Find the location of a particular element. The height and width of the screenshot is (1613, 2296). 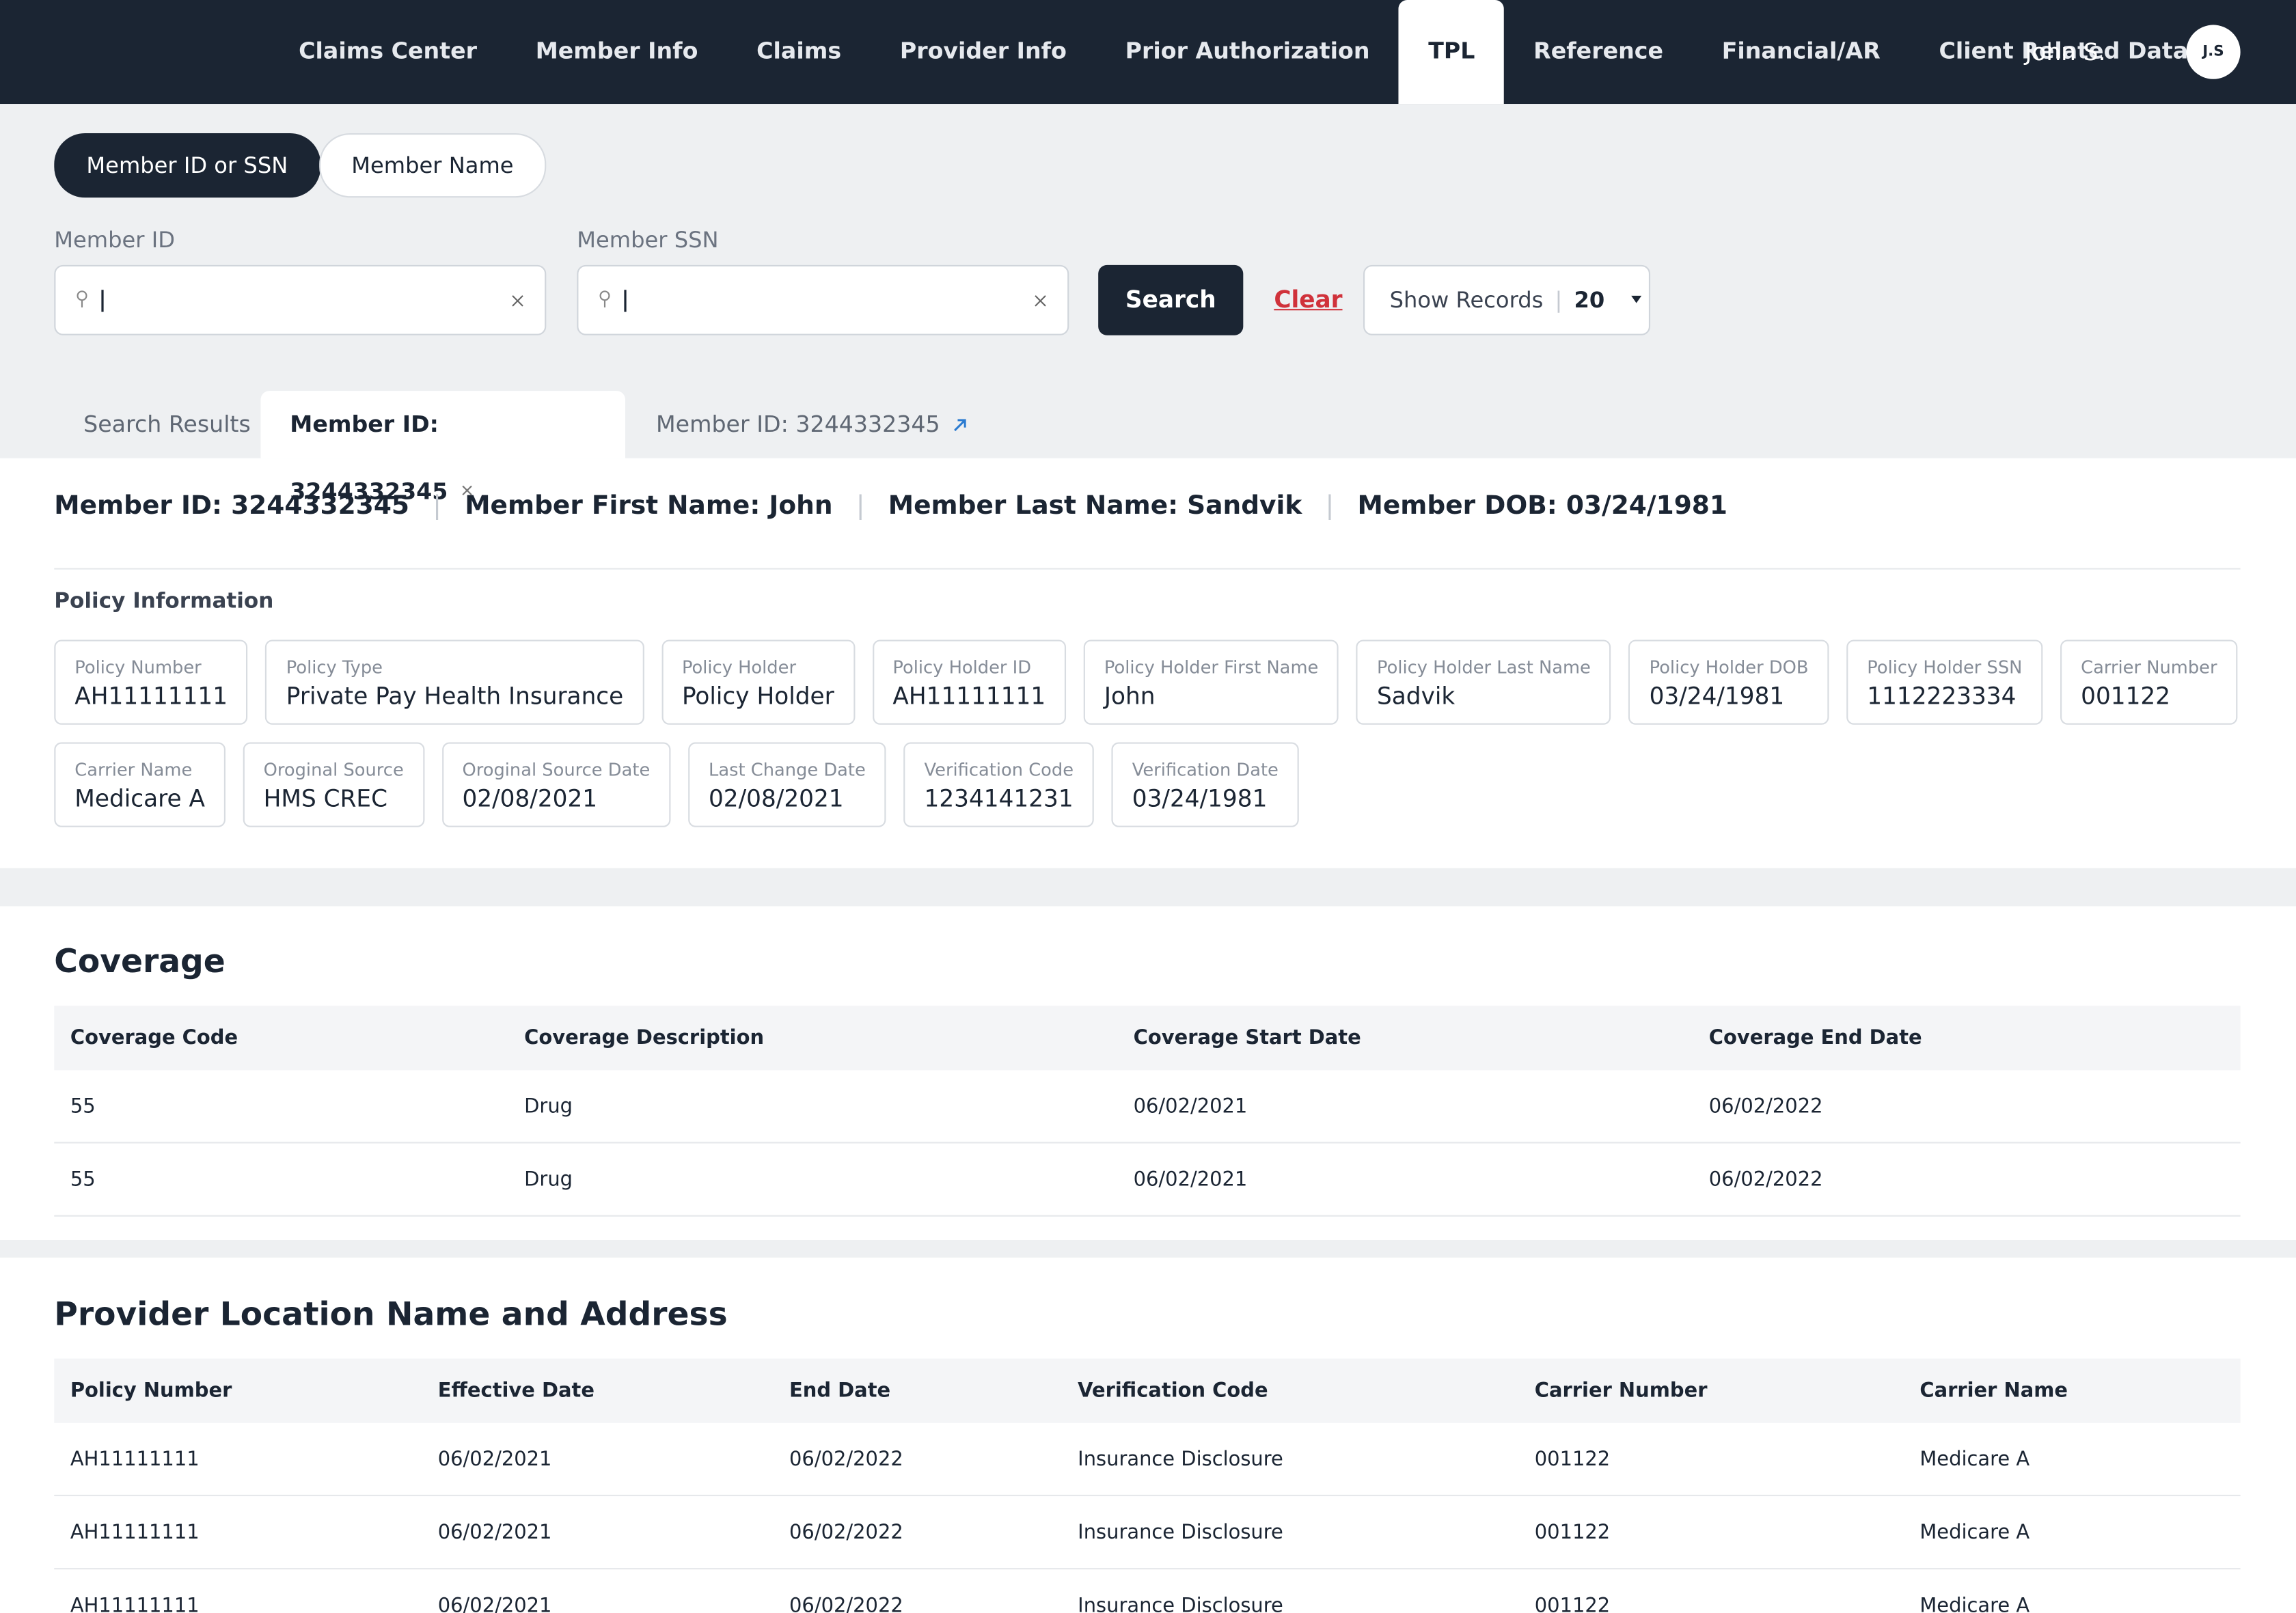

nav-item: Claims is located at coordinates (799, 51).